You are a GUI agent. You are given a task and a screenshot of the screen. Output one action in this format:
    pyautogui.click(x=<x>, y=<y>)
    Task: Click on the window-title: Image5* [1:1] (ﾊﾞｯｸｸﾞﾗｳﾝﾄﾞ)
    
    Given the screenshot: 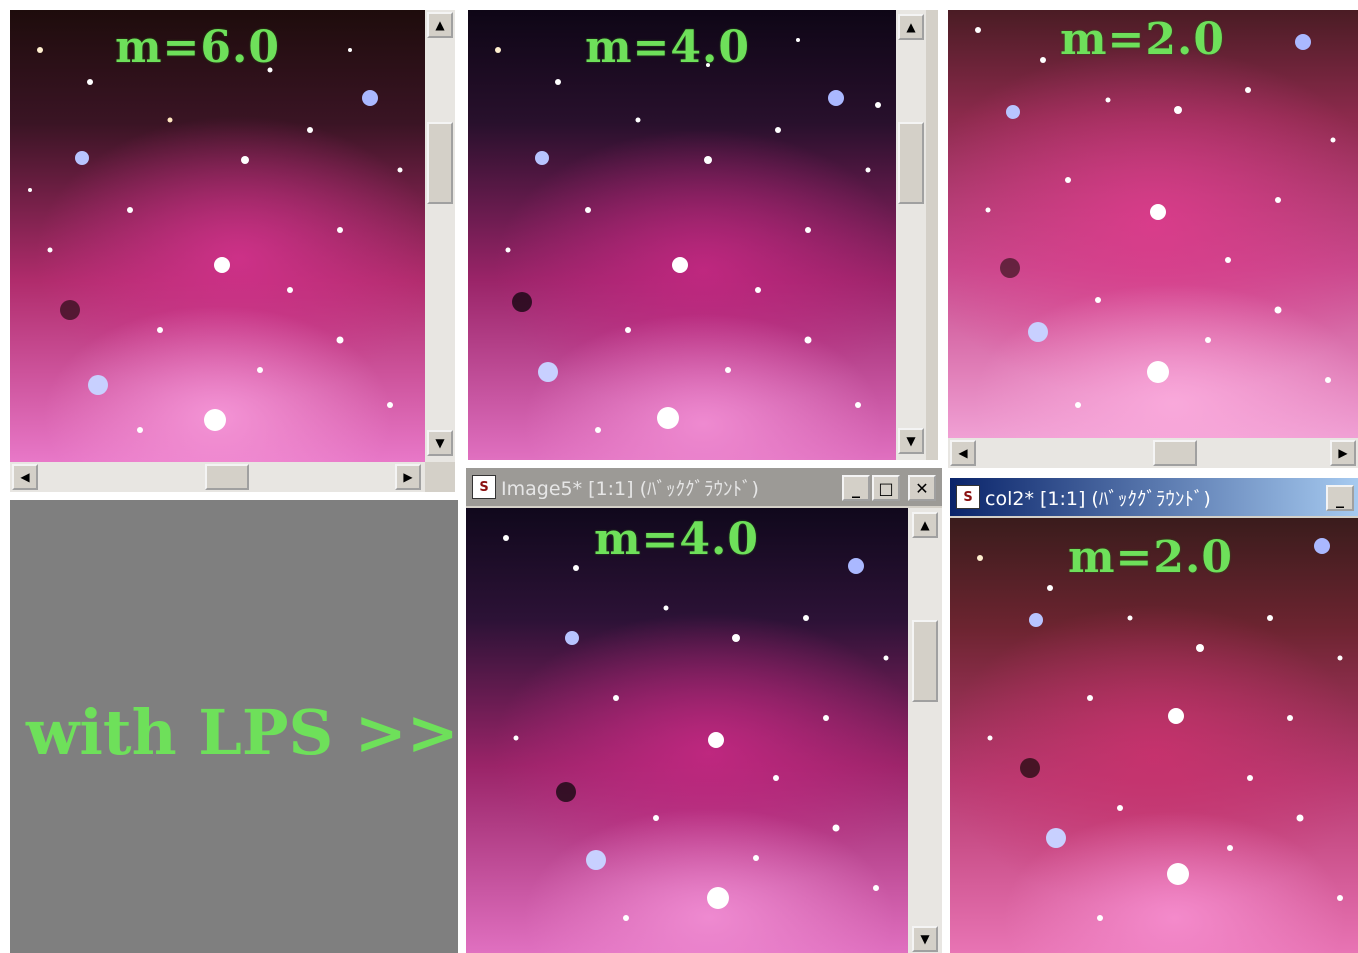 What is the action you would take?
    pyautogui.click(x=630, y=488)
    